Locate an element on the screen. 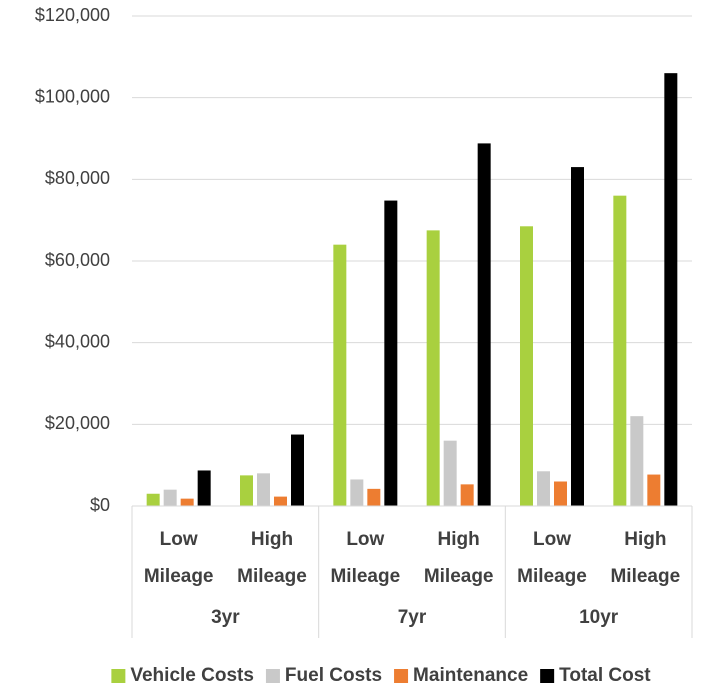 The image size is (702, 689). group-label: 7yr is located at coordinates (412, 617).